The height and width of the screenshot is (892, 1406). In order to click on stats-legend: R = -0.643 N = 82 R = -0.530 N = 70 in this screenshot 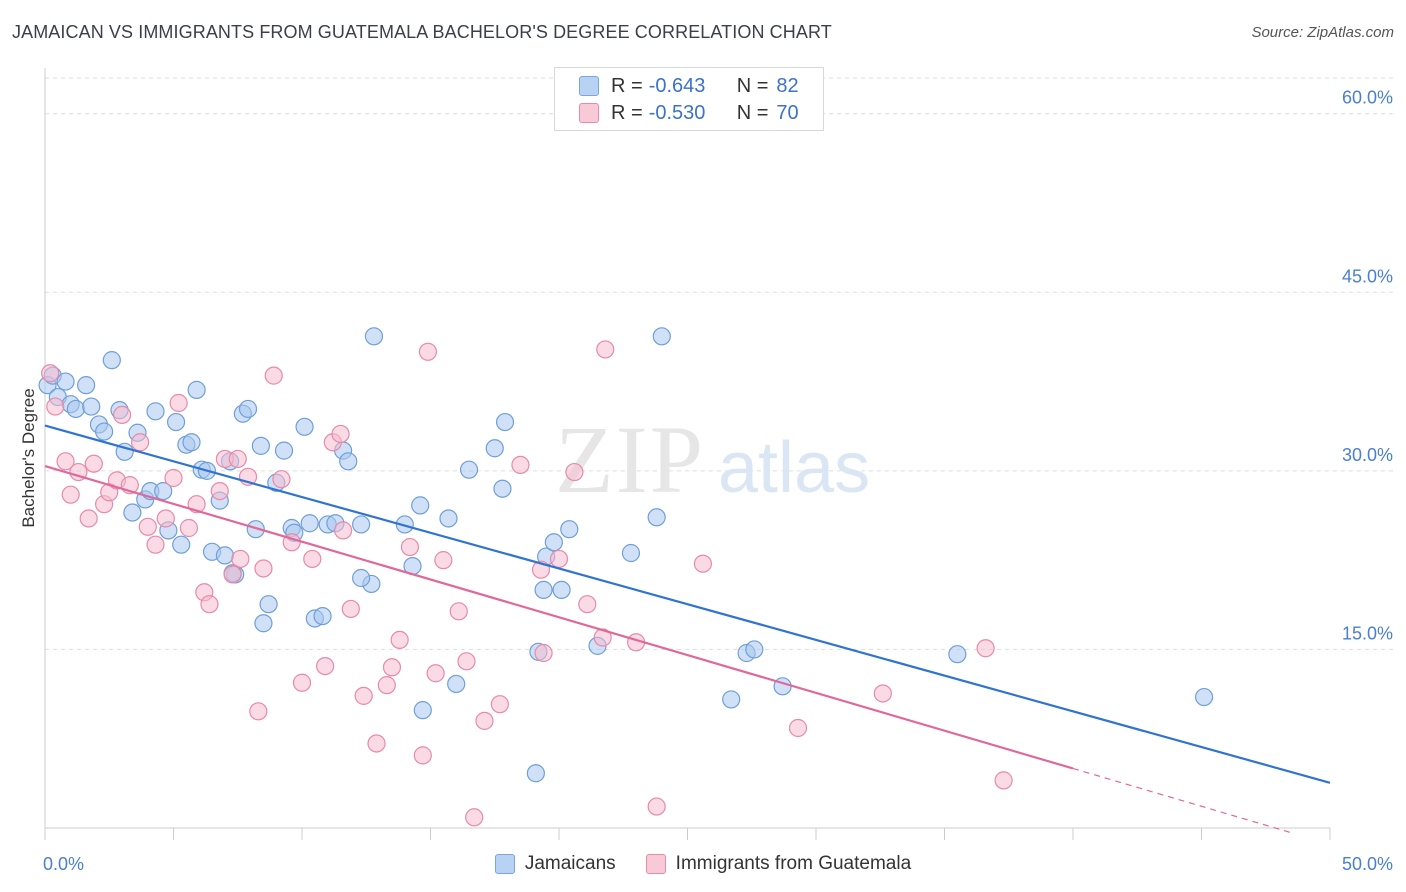, I will do `click(689, 99)`.